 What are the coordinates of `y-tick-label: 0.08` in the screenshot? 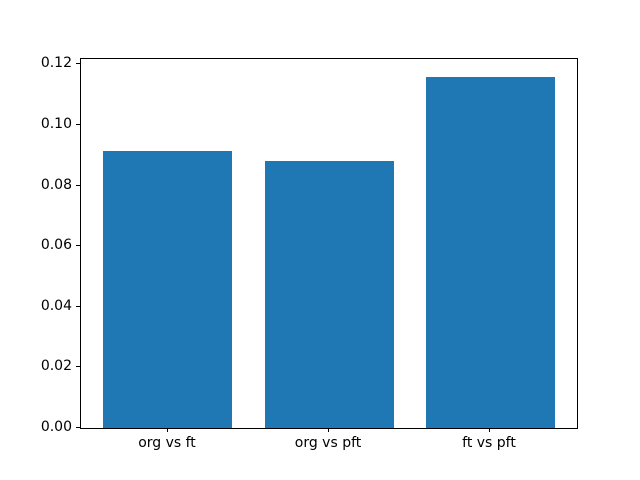 It's located at (56, 185).